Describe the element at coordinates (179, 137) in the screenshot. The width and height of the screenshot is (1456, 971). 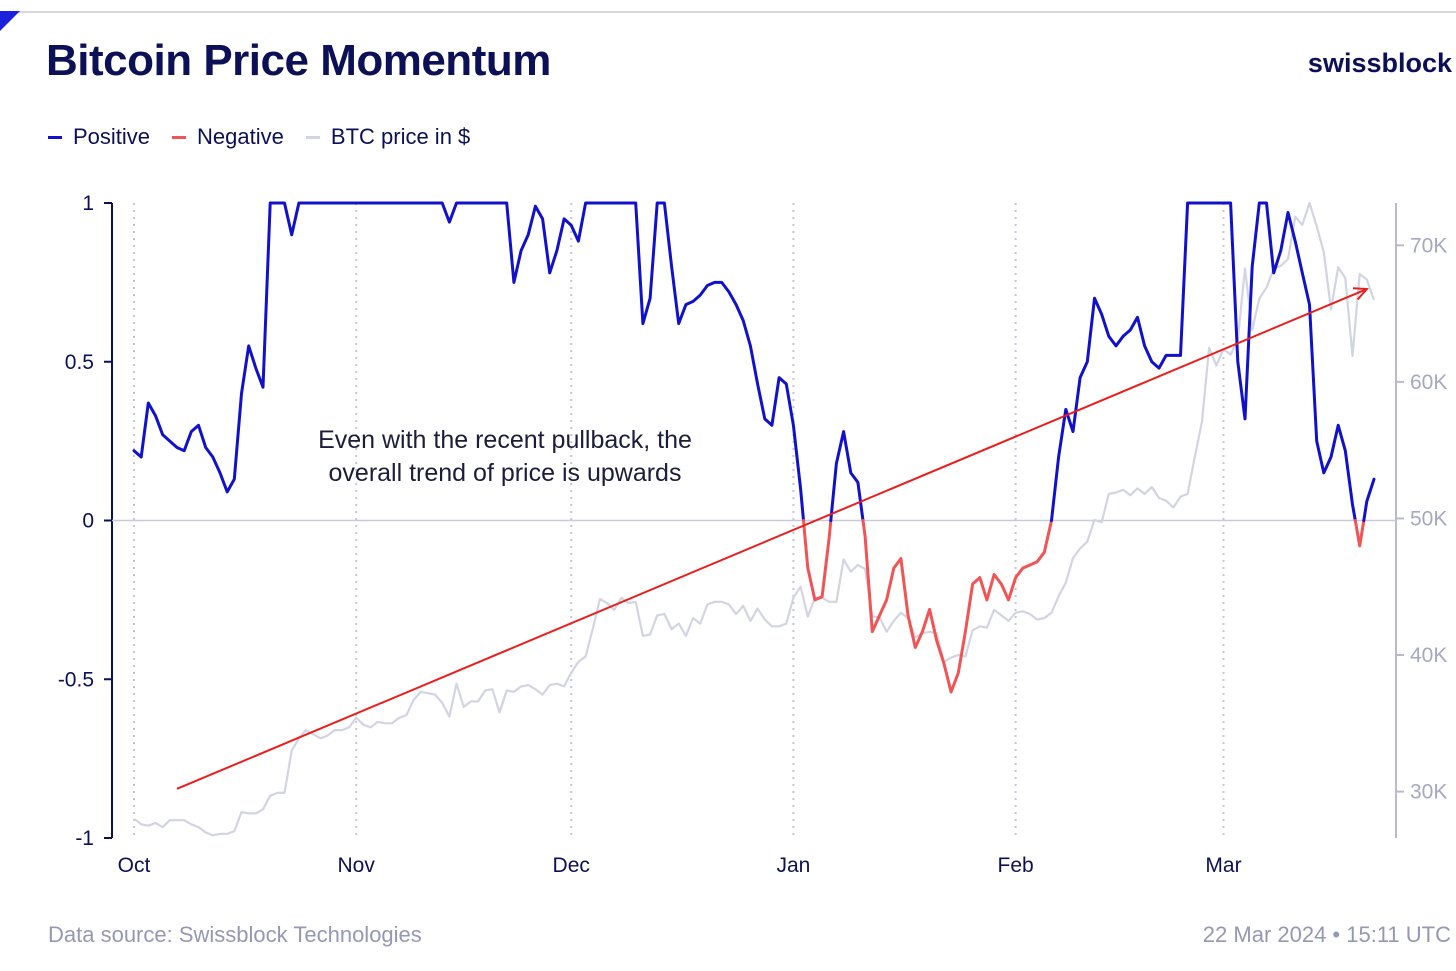
I see `legend-swatch-negative` at that location.